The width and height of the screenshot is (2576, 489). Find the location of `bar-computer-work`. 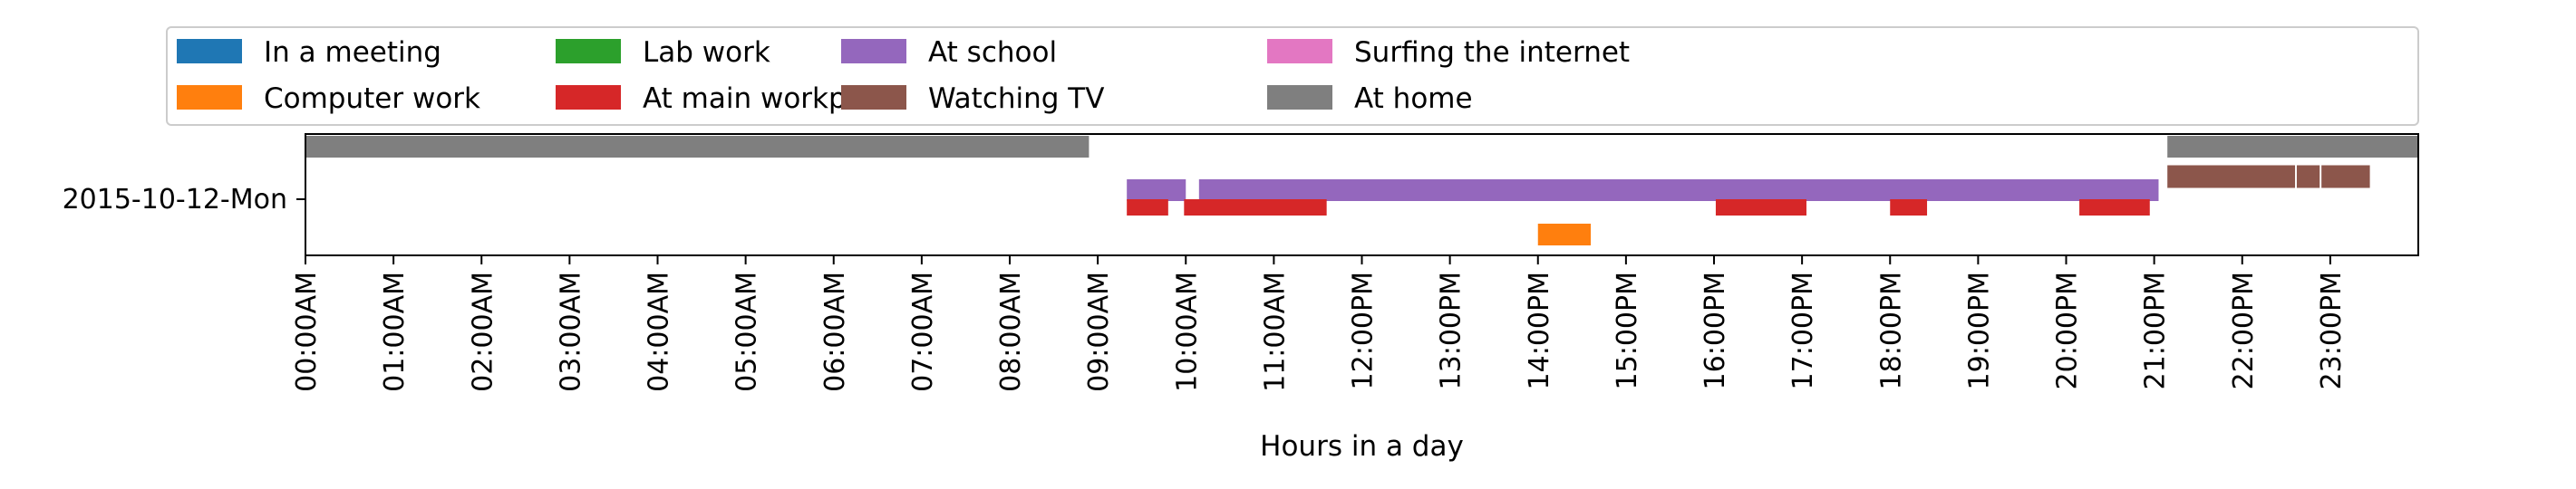

bar-computer-work is located at coordinates (1564, 234).